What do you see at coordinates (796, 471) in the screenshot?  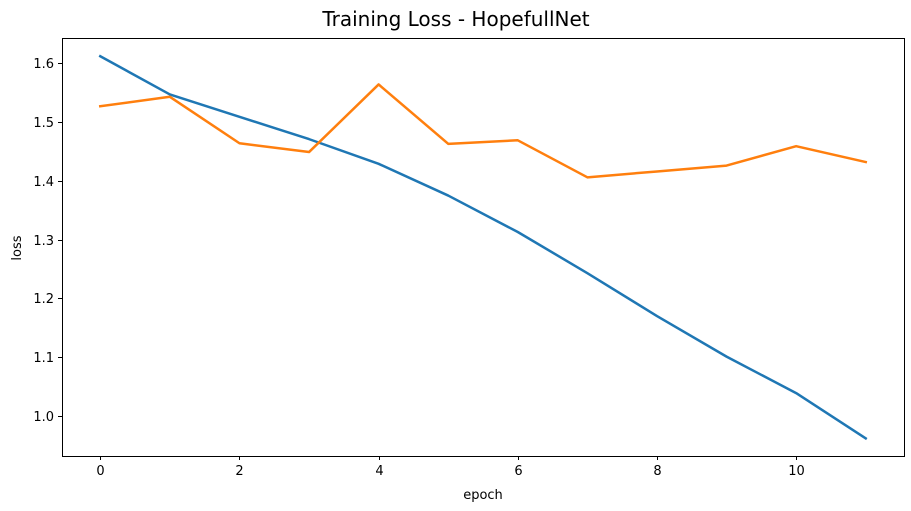 I see `x-tick-label: 10` at bounding box center [796, 471].